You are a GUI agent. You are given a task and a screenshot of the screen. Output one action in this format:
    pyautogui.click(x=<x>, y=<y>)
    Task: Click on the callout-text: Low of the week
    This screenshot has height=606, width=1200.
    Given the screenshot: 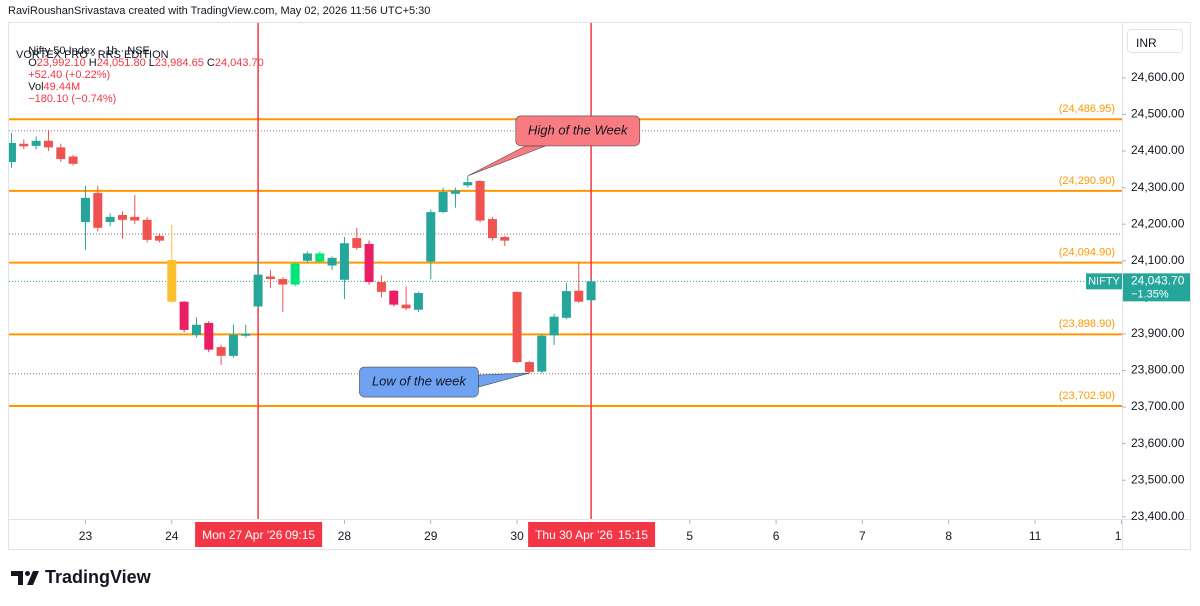 What is the action you would take?
    pyautogui.click(x=419, y=380)
    